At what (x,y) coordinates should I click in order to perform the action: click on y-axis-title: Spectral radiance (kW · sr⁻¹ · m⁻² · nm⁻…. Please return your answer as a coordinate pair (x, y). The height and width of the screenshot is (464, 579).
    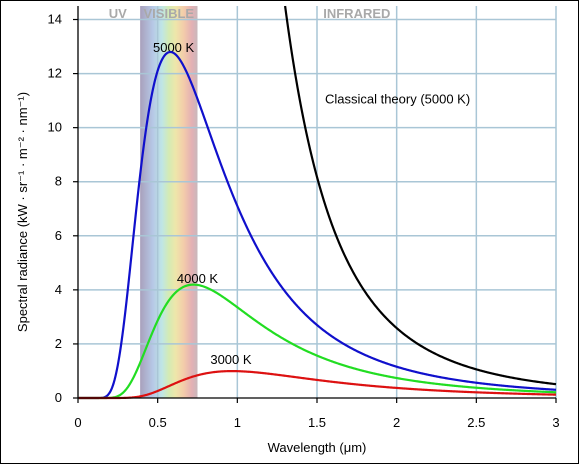
    Looking at the image, I should click on (22, 212).